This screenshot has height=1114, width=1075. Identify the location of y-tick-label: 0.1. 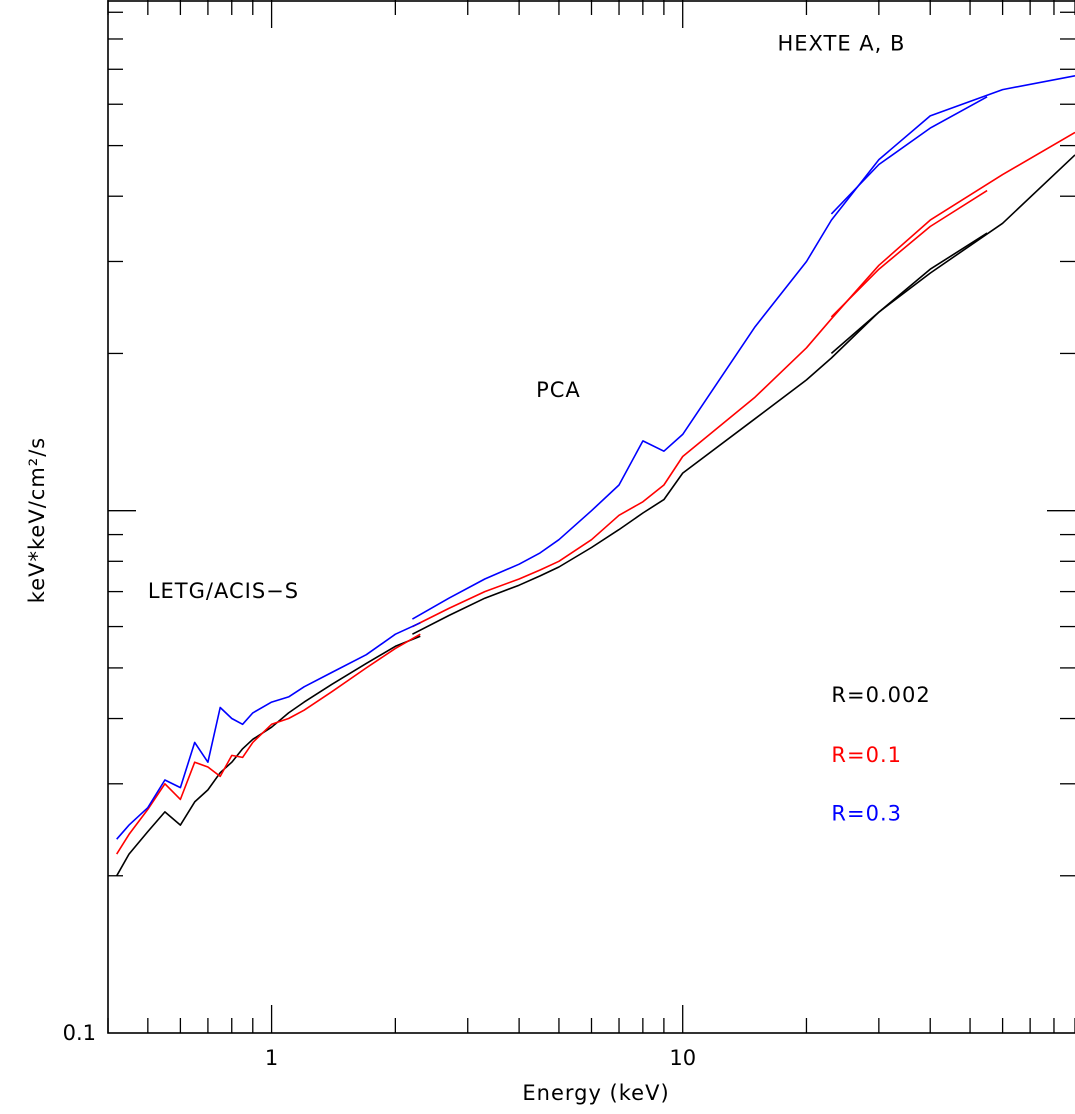
(79, 1033).